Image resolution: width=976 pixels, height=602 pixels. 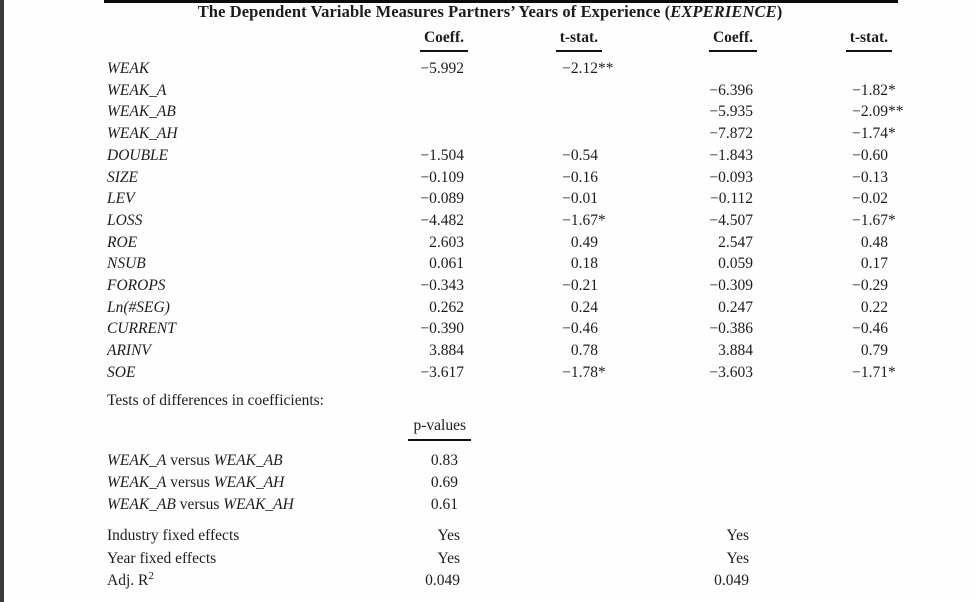 I want to click on value-text: 0.247, so click(x=735, y=307).